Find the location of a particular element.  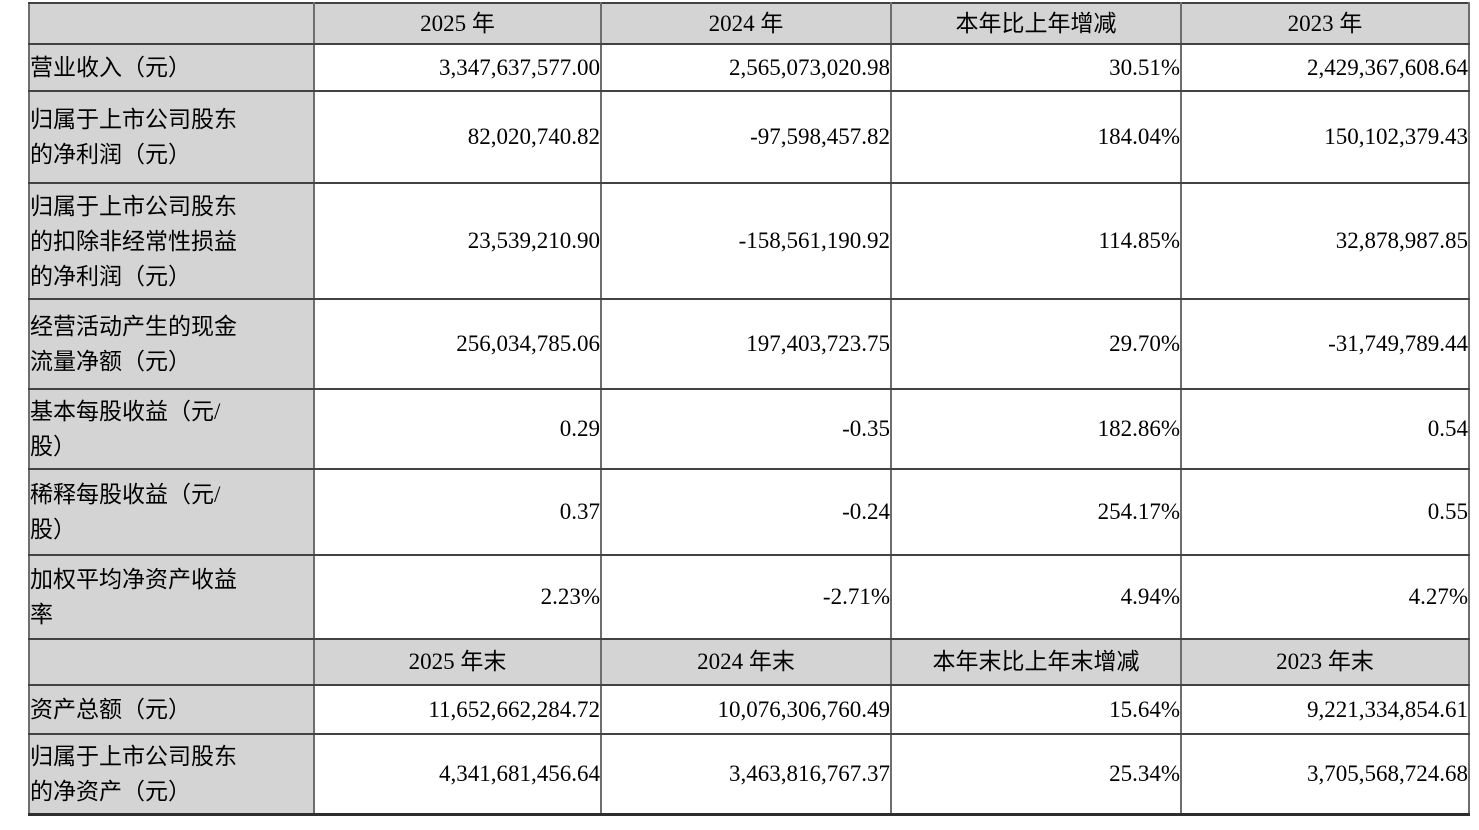

cell-2025: 256,034,785.06 is located at coordinates (457, 344).